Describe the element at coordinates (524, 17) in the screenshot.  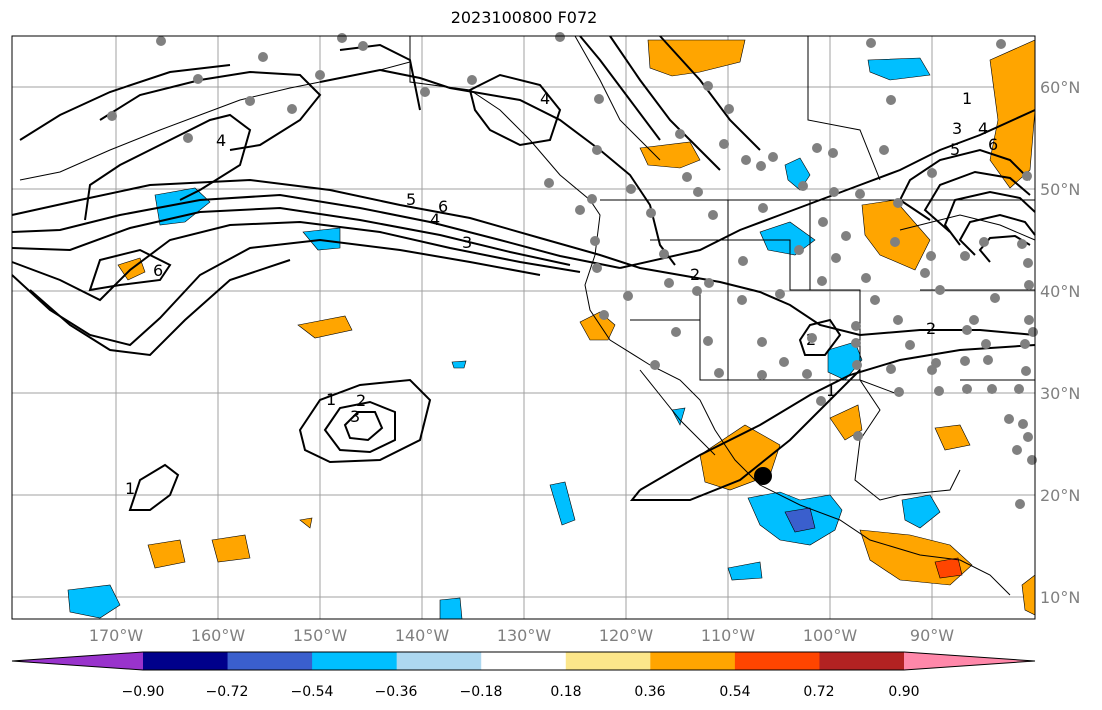
I see `chart-title: 2023100800 F072` at that location.